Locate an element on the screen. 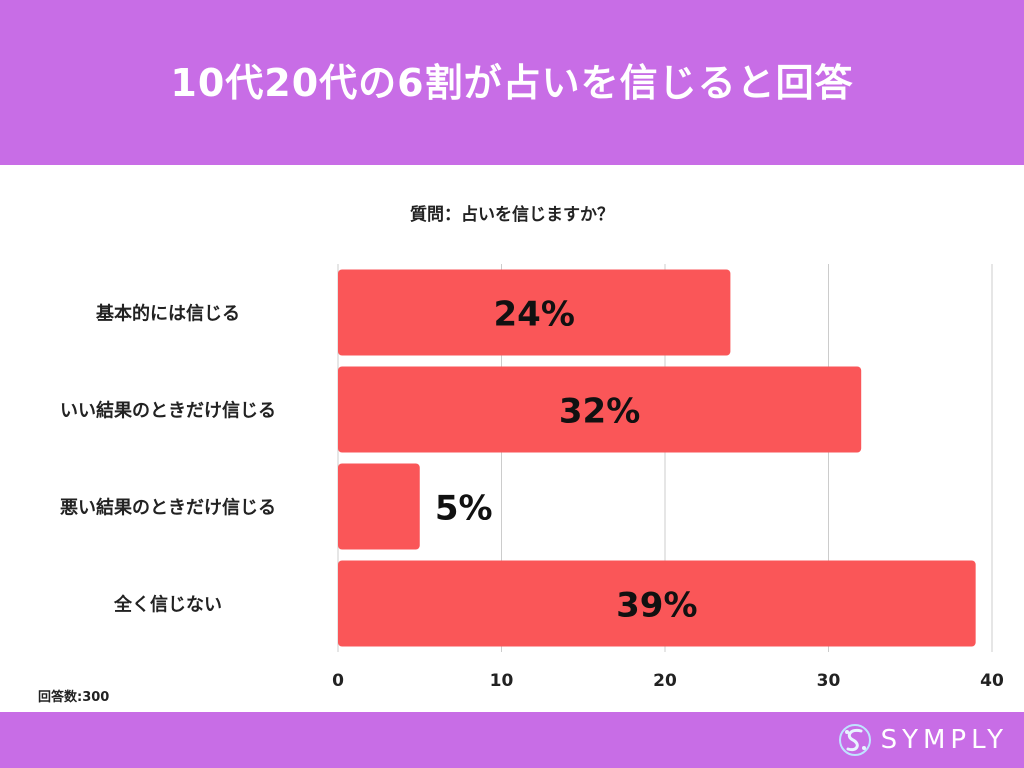  category-label: 基本的には信じる is located at coordinates (167, 314).